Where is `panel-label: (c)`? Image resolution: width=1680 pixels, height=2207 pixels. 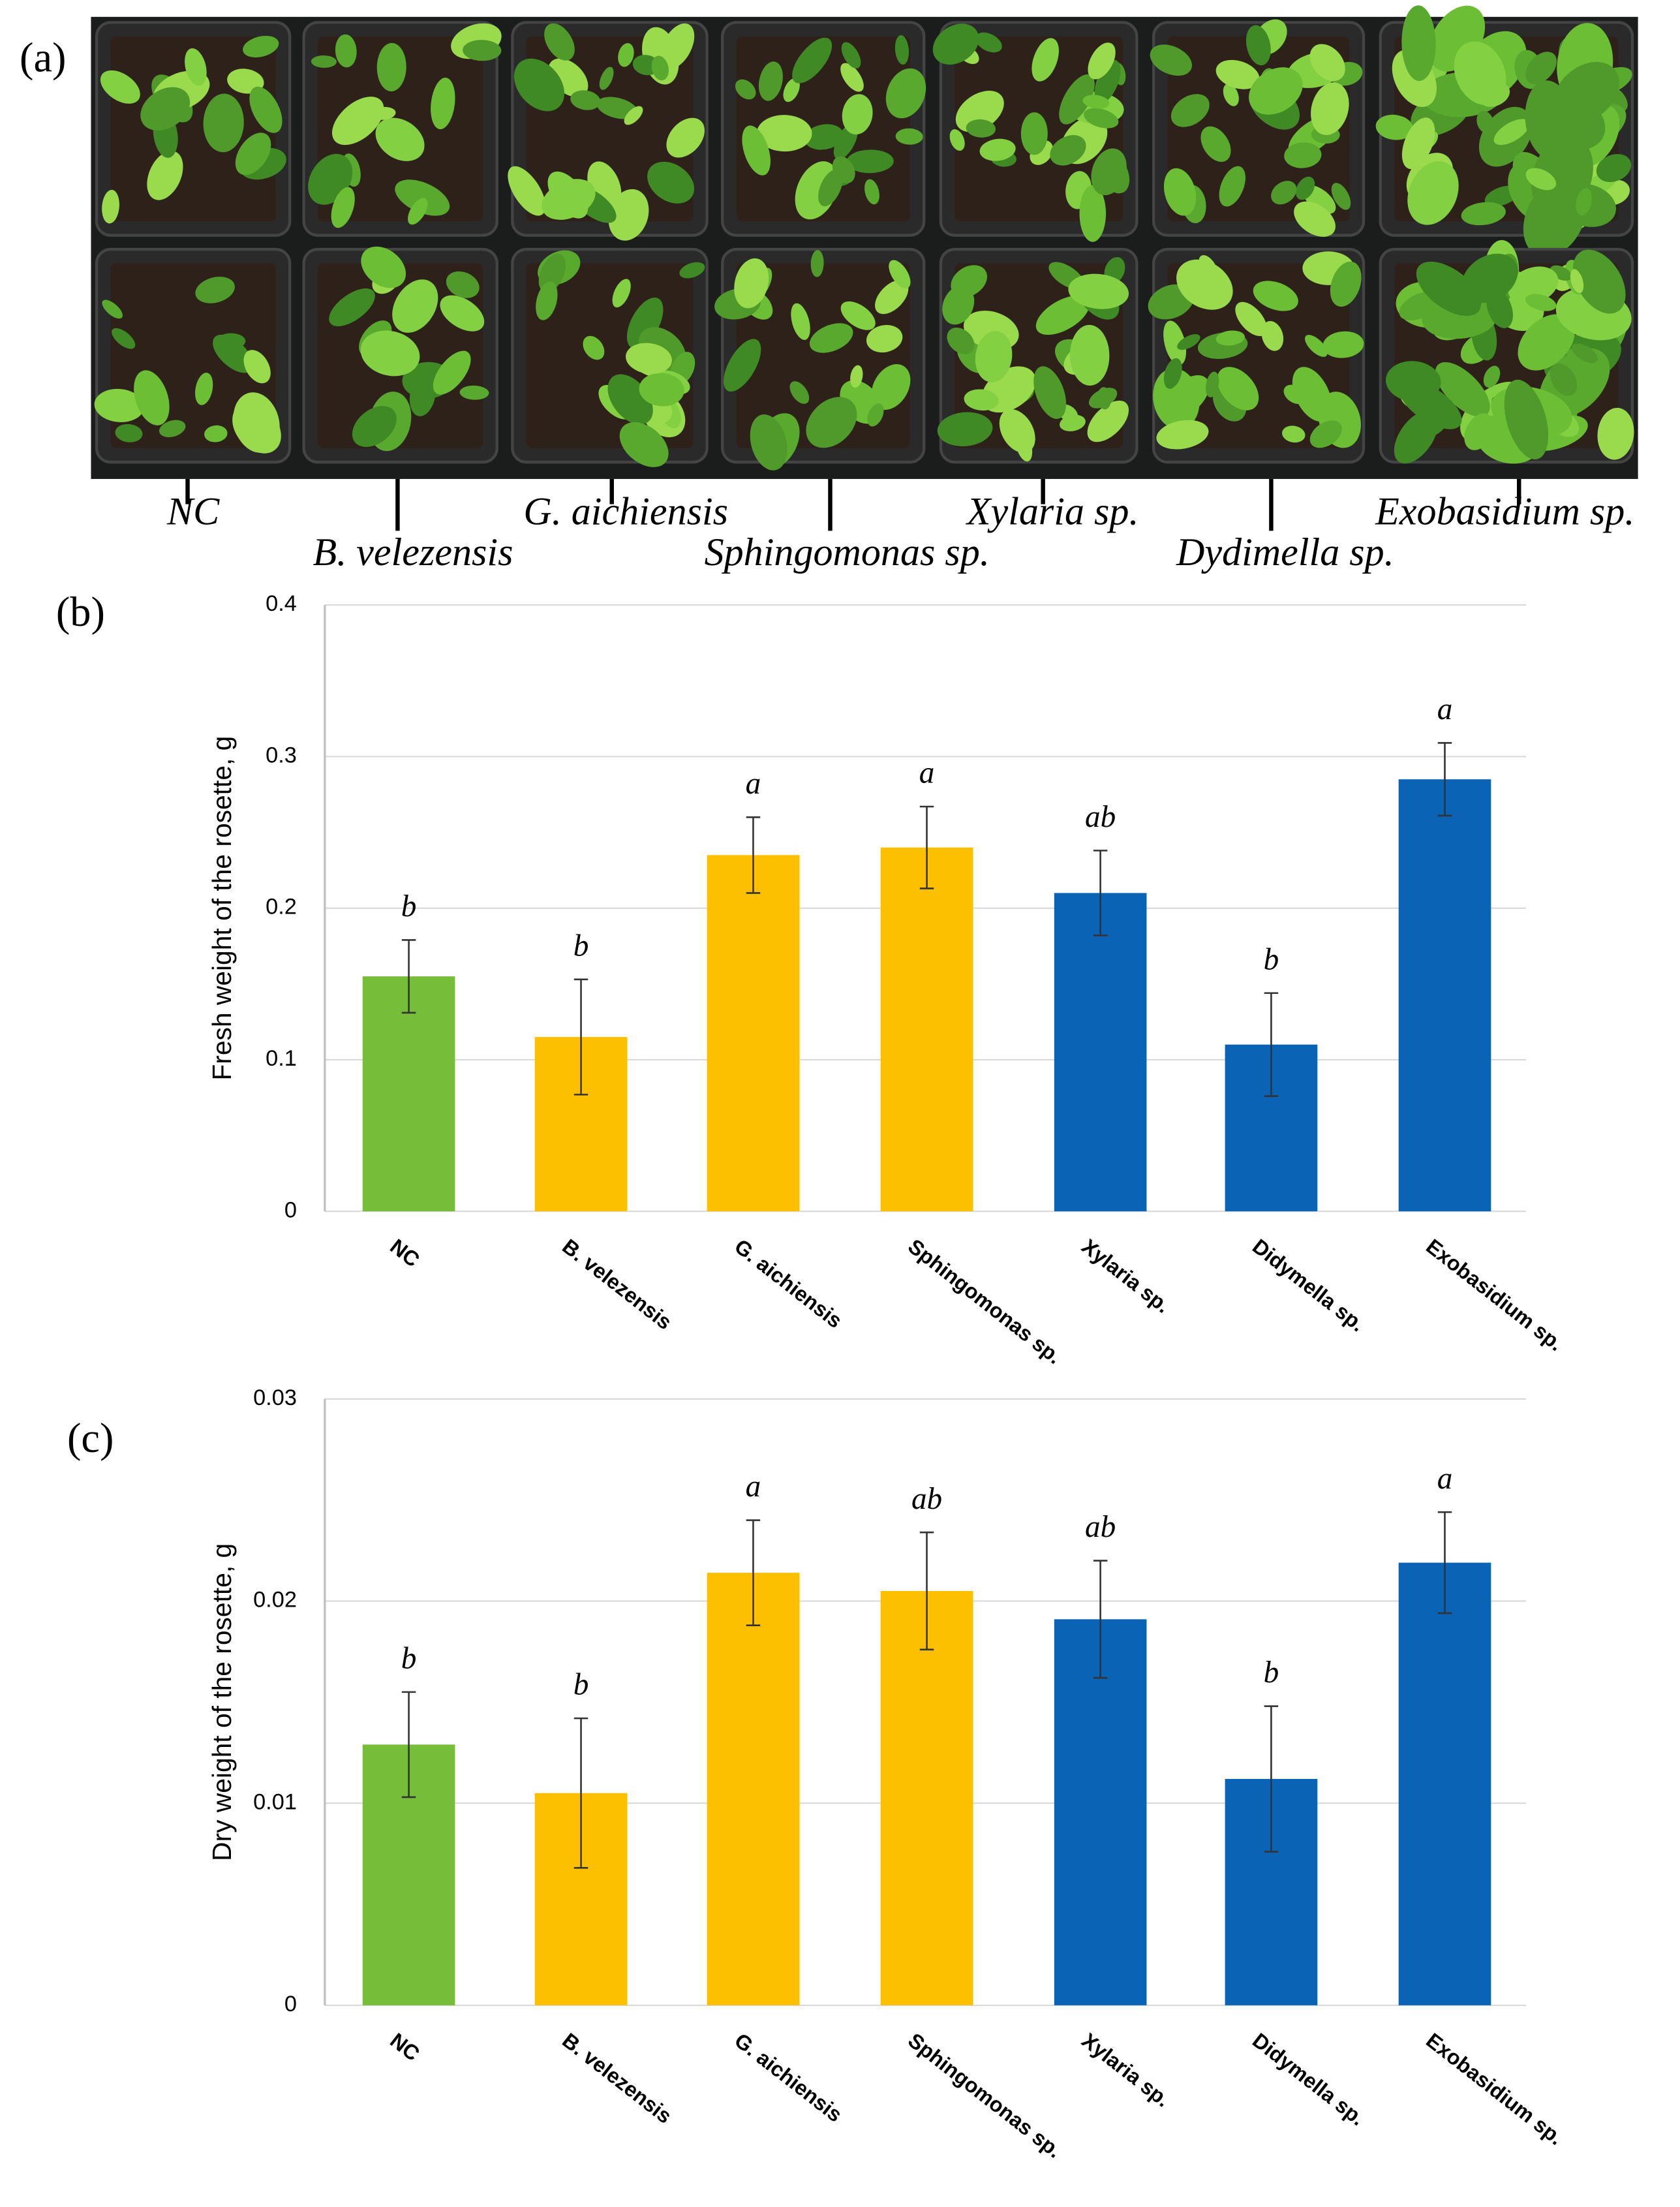
panel-label: (c) is located at coordinates (90, 1438).